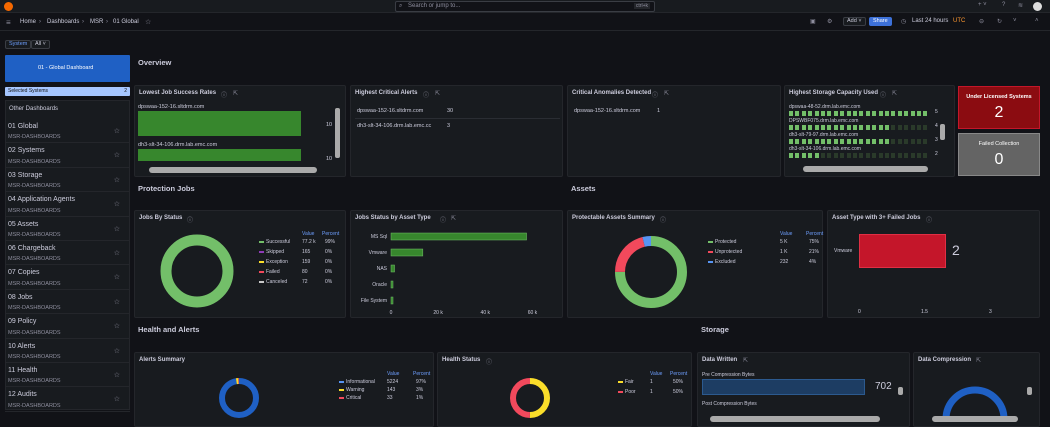  What do you see at coordinates (330, 242) in the screenshot?
I see `legend-percent: 99%` at bounding box center [330, 242].